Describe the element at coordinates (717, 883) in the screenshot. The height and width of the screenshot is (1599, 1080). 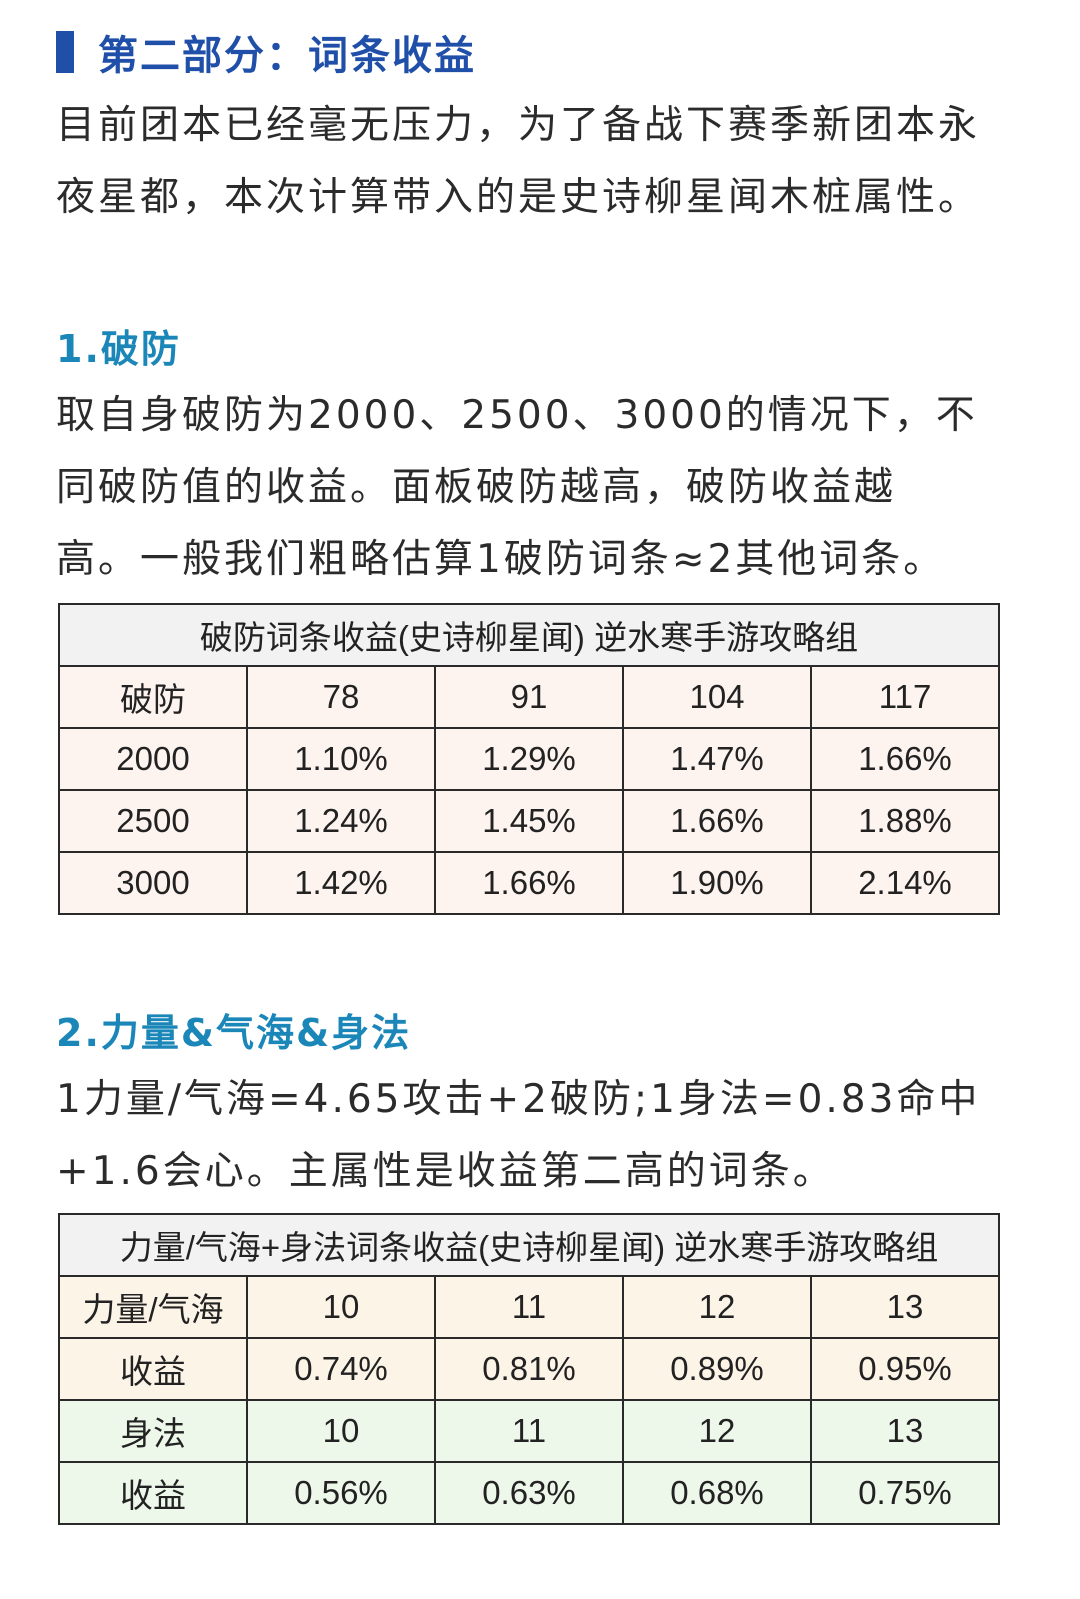
I see `table-cell: 1.90%` at that location.